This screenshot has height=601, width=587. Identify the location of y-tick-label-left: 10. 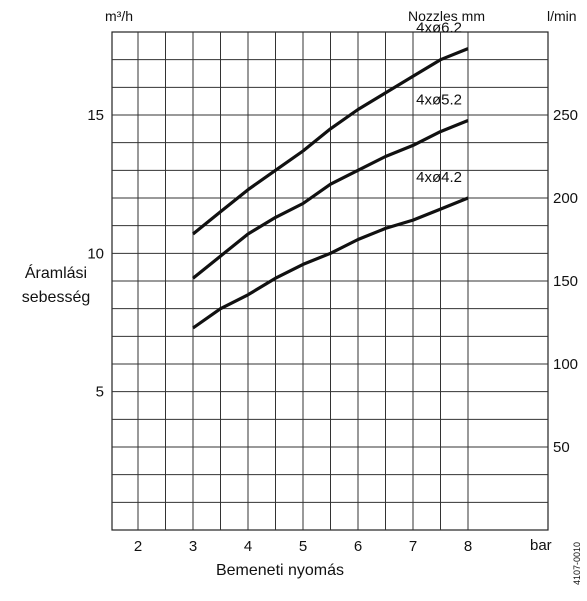
(95, 253).